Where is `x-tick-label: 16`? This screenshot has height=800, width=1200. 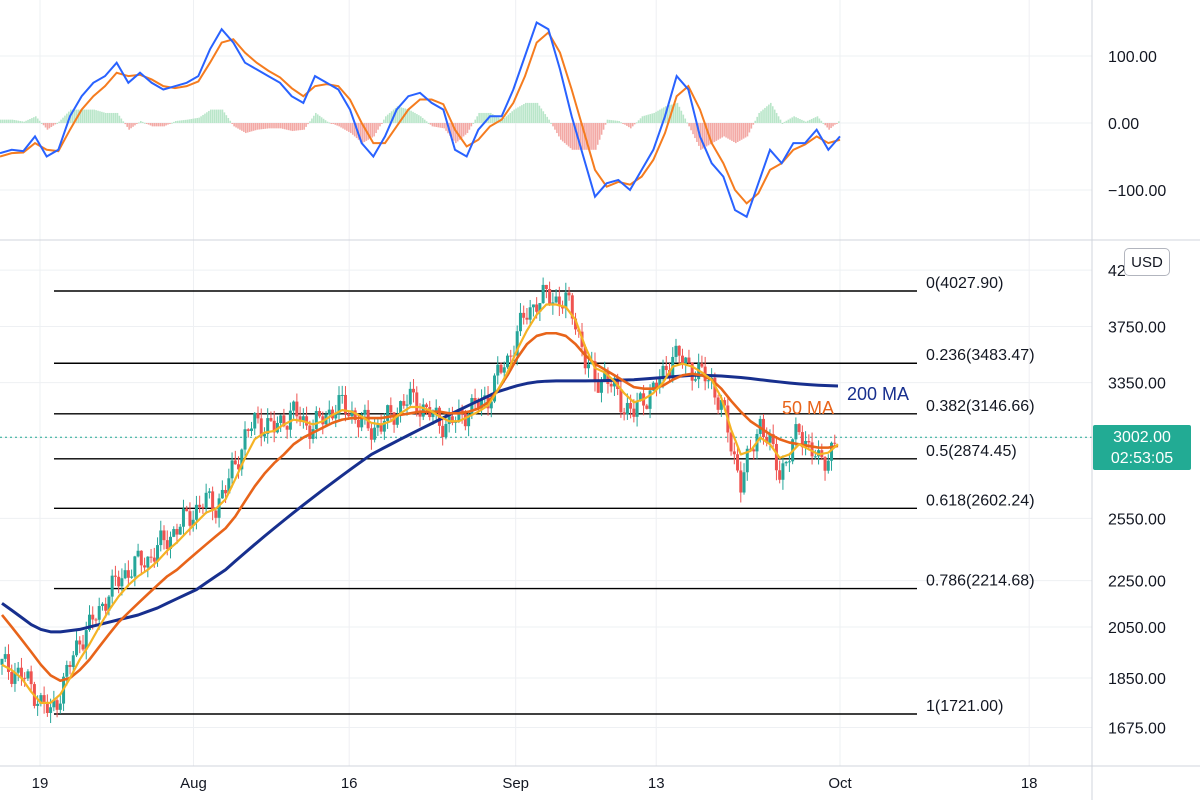
x-tick-label: 16 is located at coordinates (349, 783).